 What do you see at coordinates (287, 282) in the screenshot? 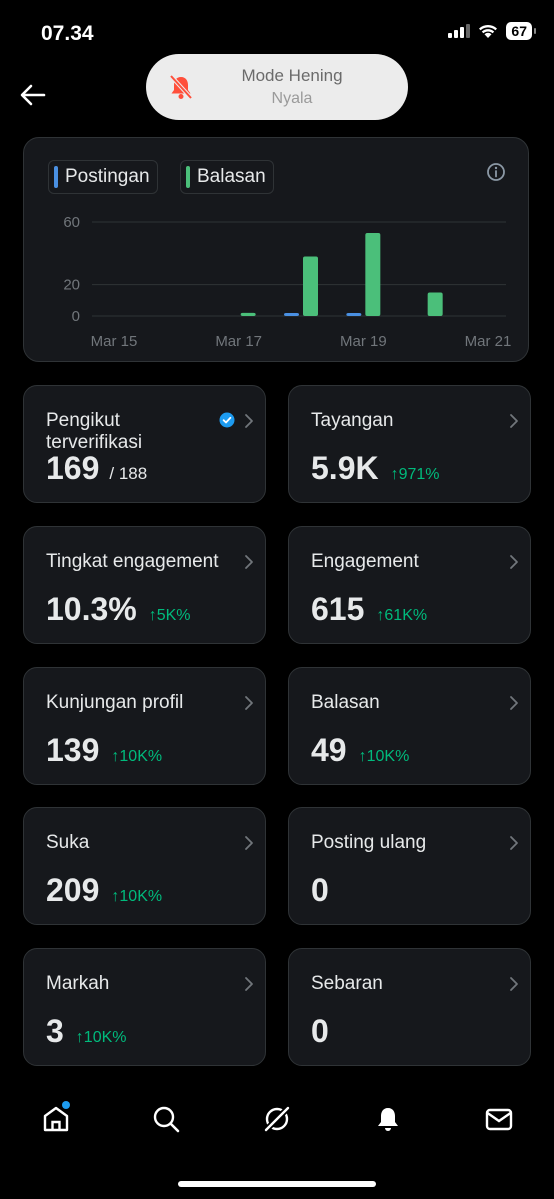
I see `bar-chart: 0 20 60 Mar 15 Mar 17 Mar 19 Mar 21` at bounding box center [287, 282].